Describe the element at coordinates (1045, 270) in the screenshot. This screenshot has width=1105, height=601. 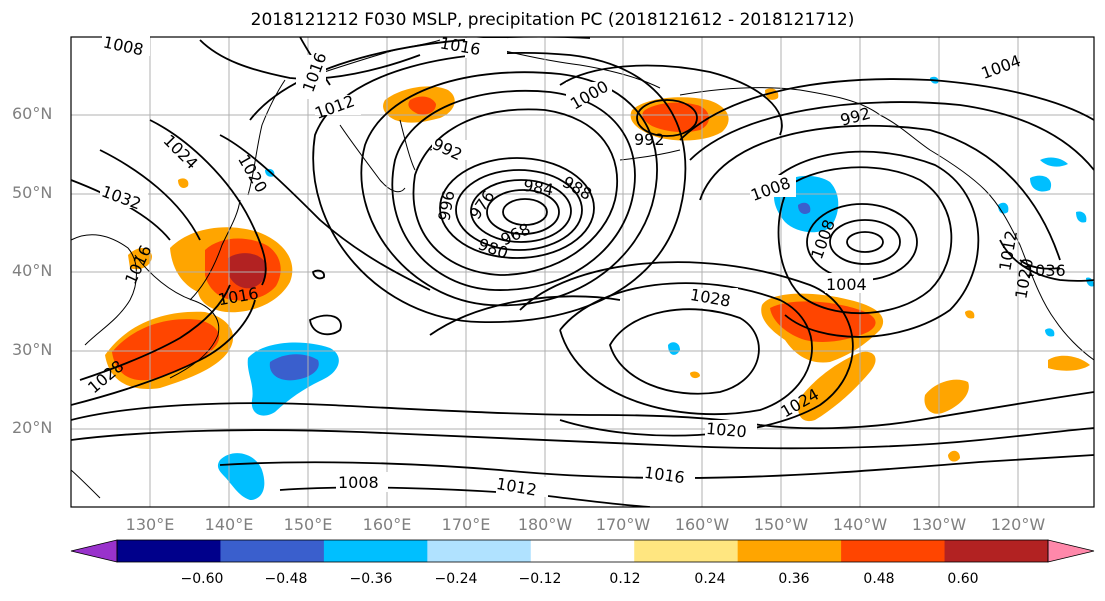
I see `contour-label: 1036` at that location.